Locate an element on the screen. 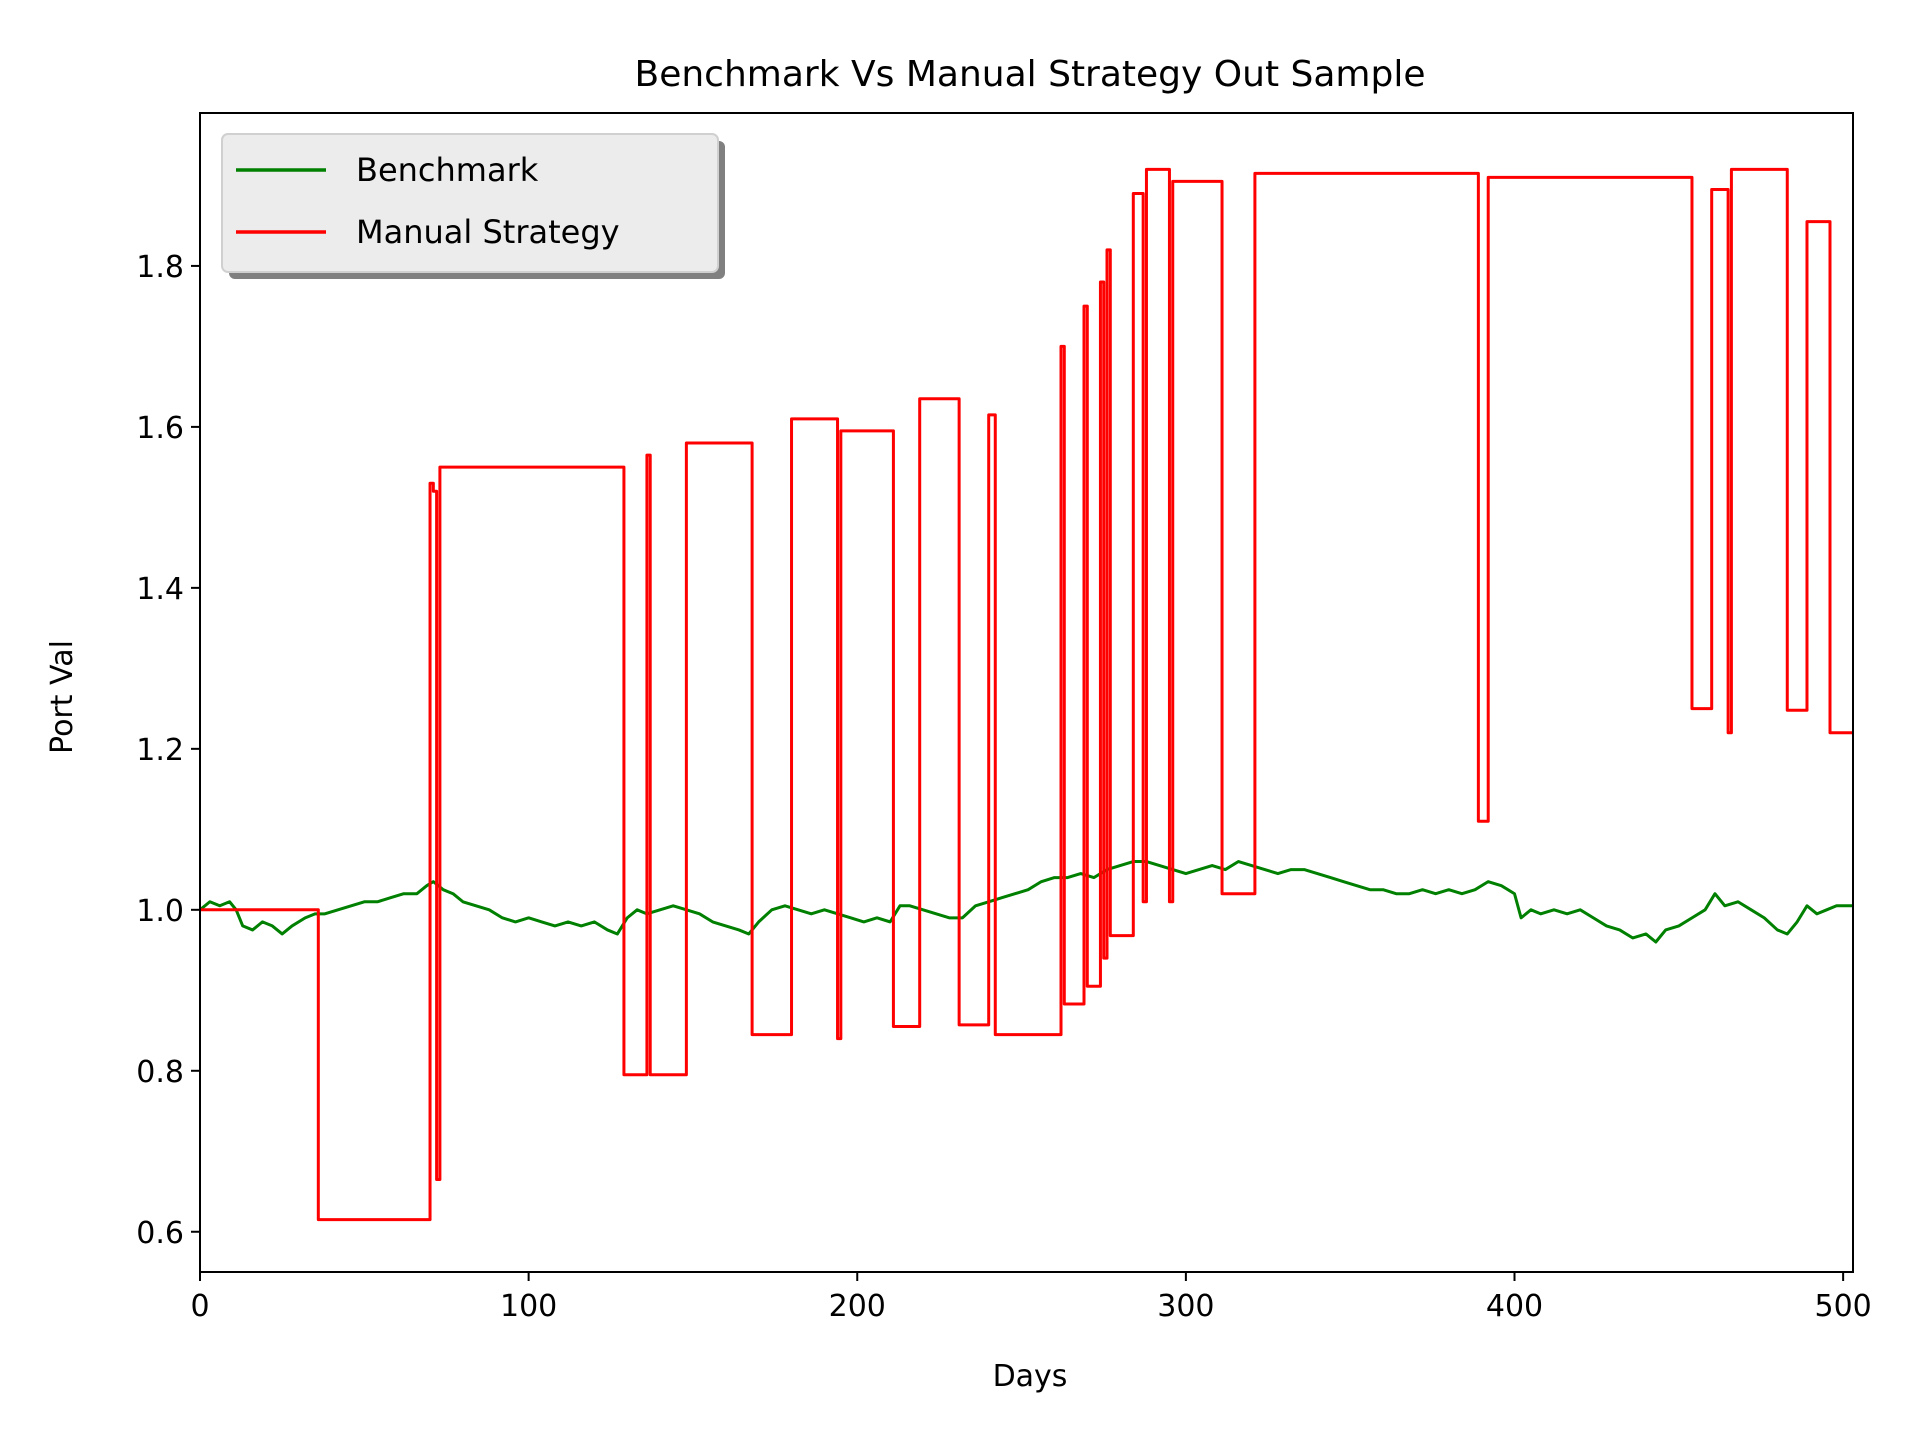  y-axis-label: Port Val is located at coordinates (62, 697).